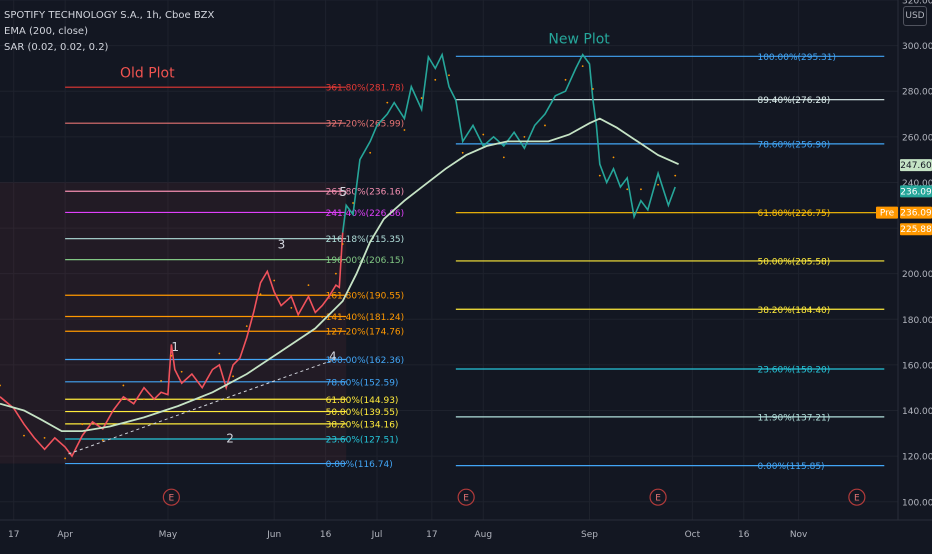 This screenshot has width=932, height=554. I want to click on y-tick-label: 160.00, so click(917, 366).